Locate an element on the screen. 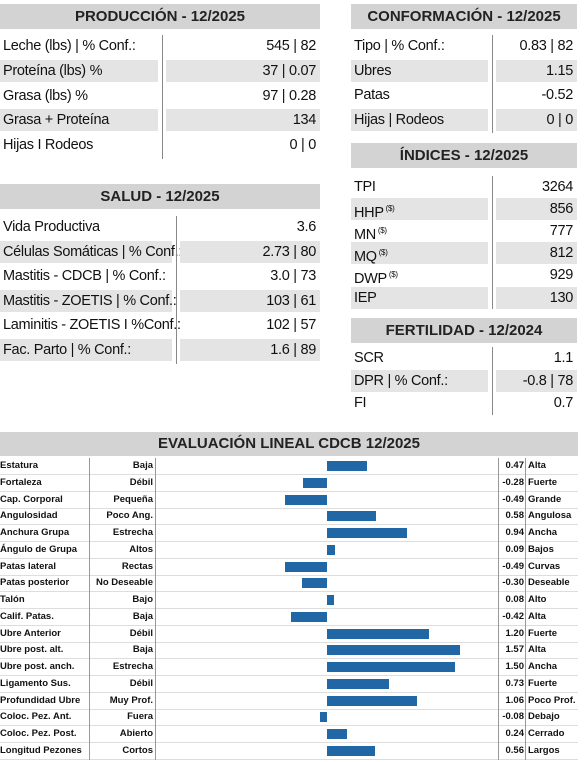 The height and width of the screenshot is (762, 586). label-text: Mastitis - CDCB | % Conf.: is located at coordinates (84, 276).